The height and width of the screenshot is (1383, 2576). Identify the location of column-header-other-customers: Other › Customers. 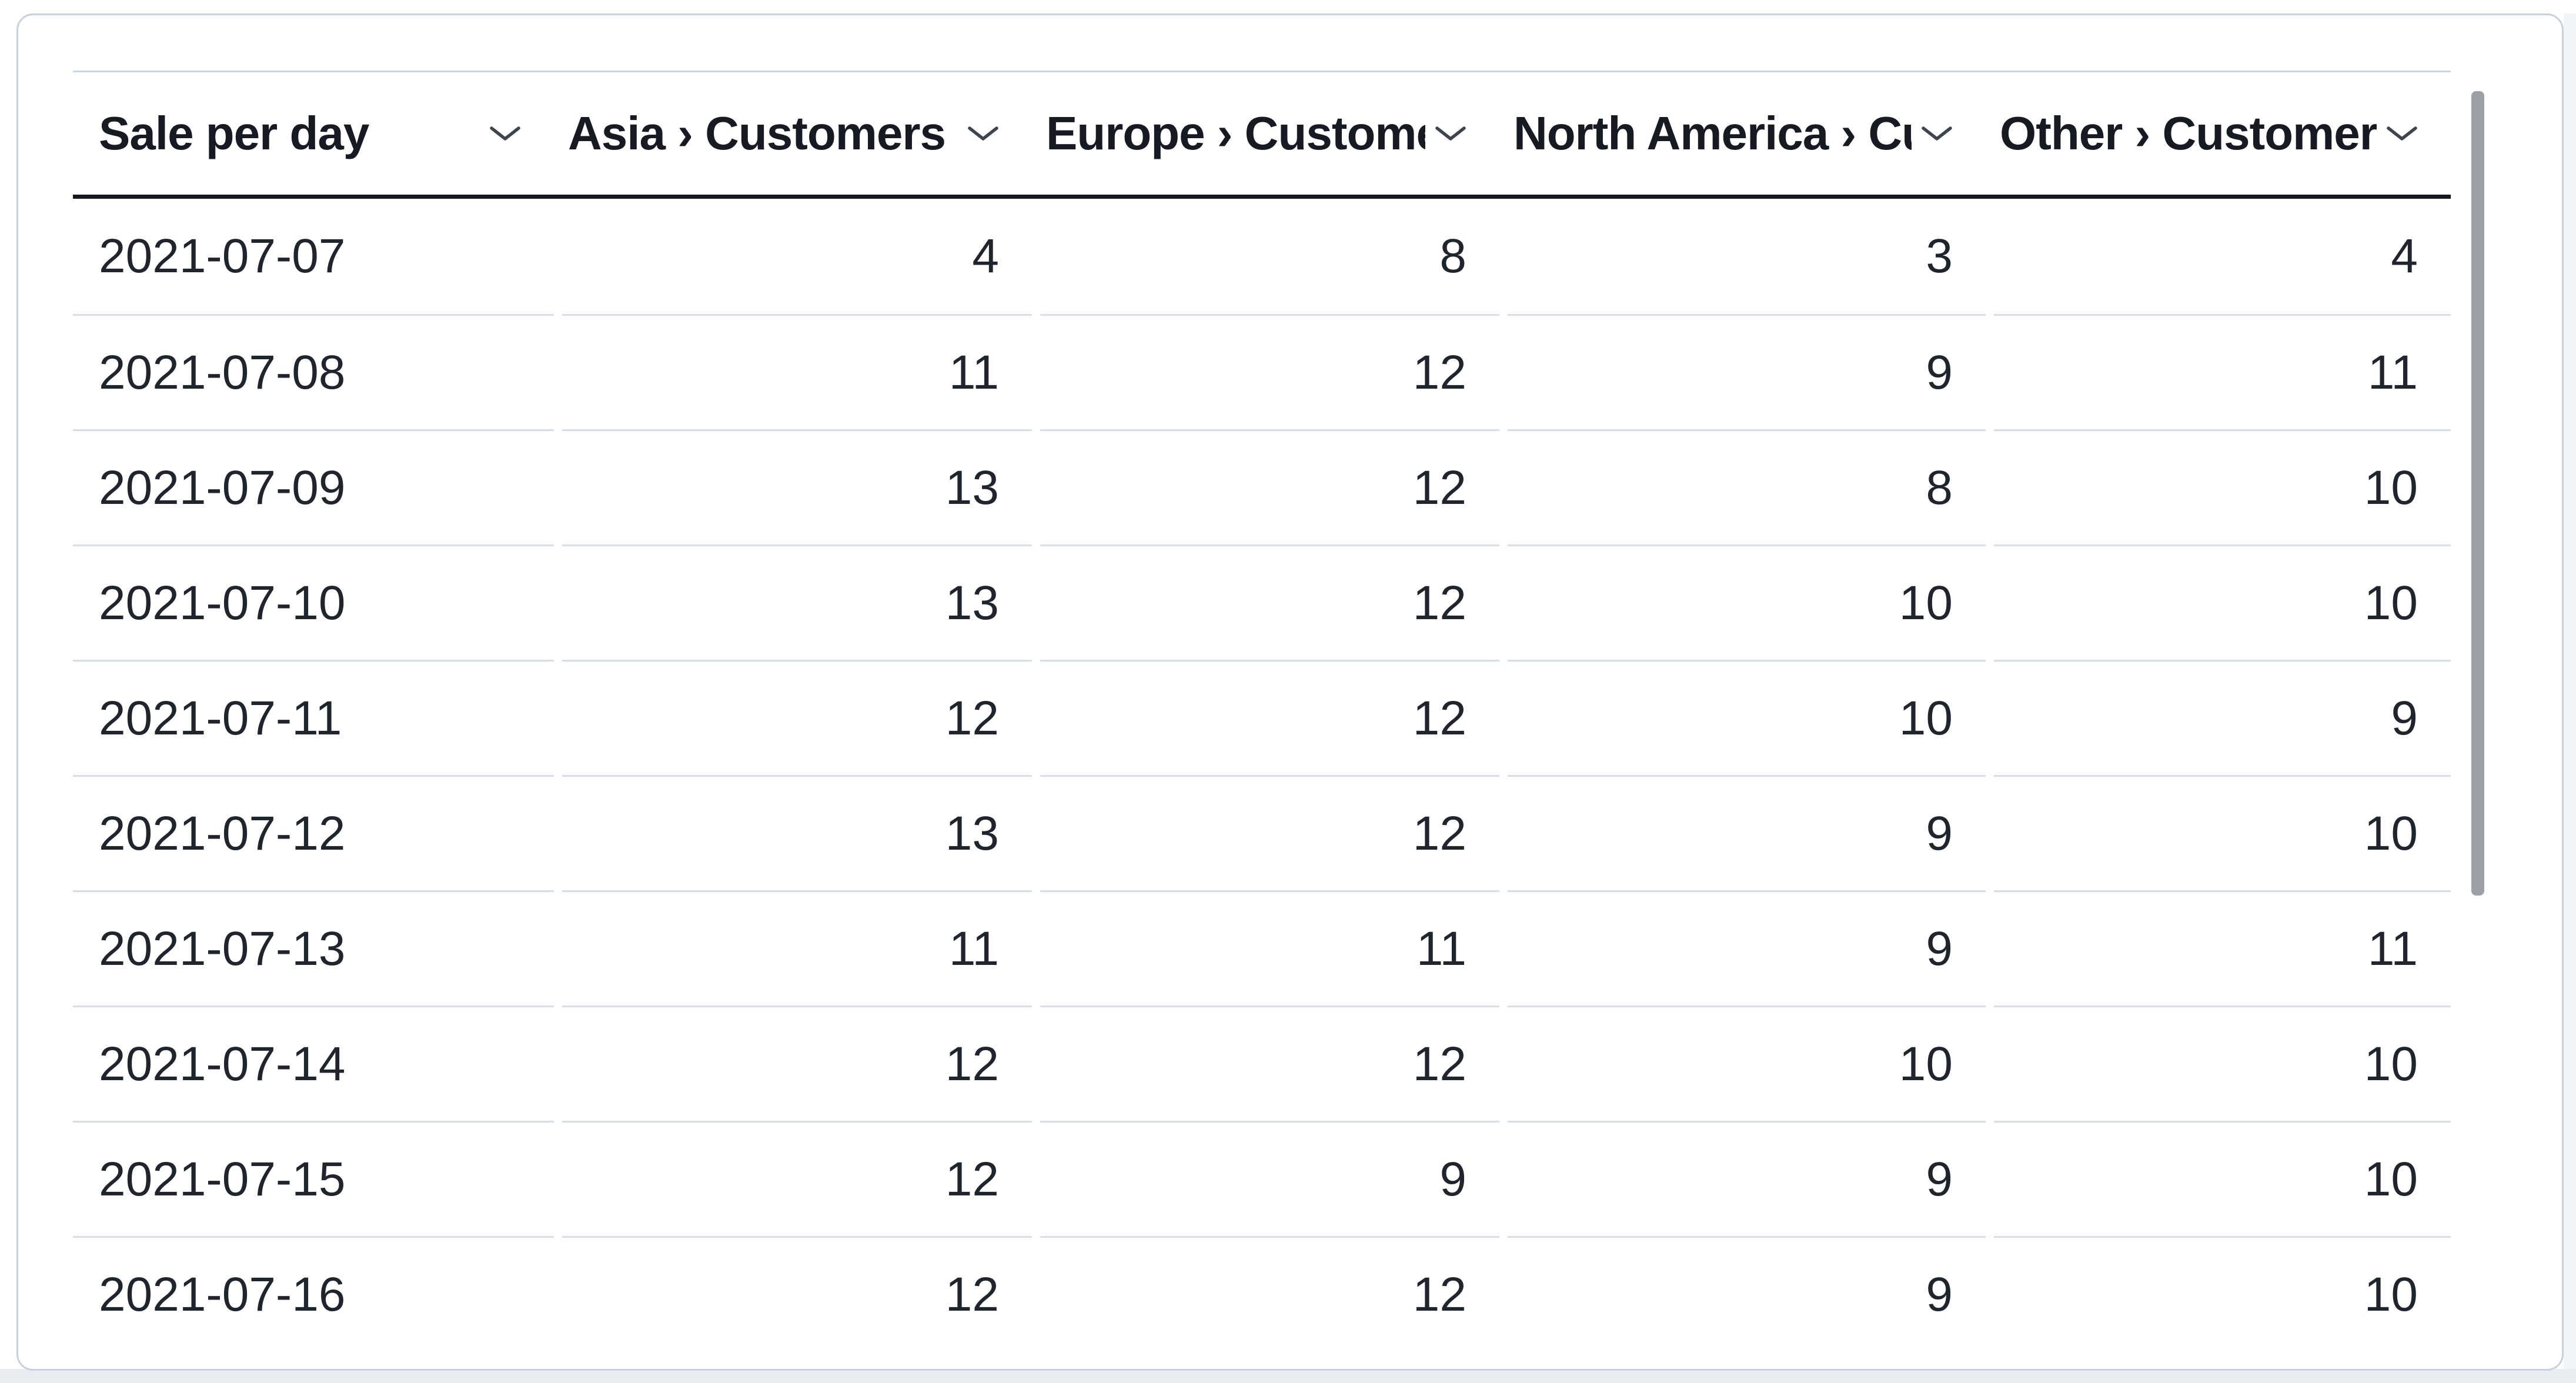
(2218, 133).